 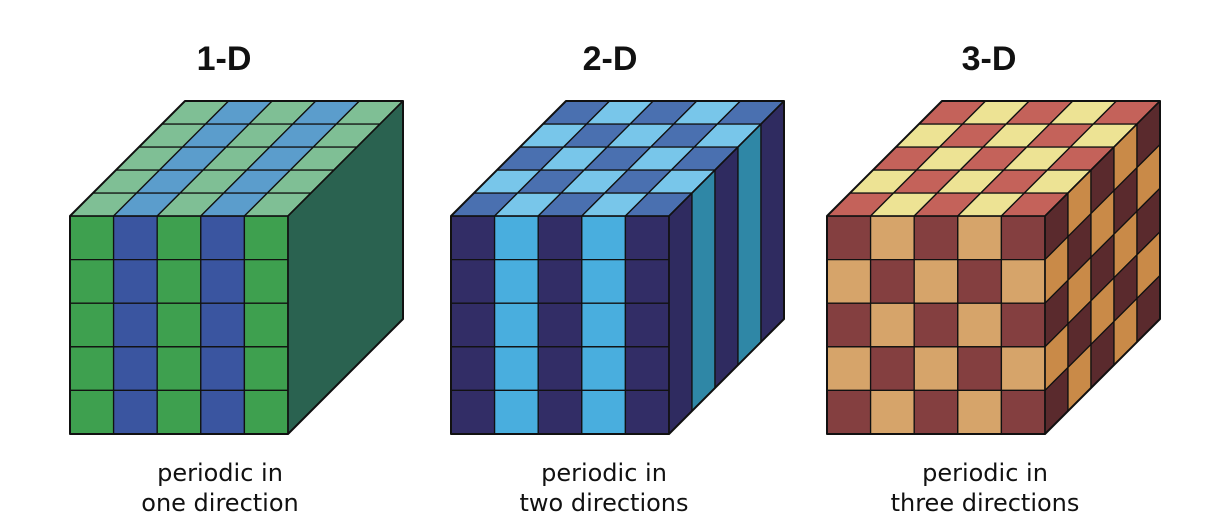 What do you see at coordinates (220, 473) in the screenshot?
I see `crystal-1d-caption-line1: periodic in` at bounding box center [220, 473].